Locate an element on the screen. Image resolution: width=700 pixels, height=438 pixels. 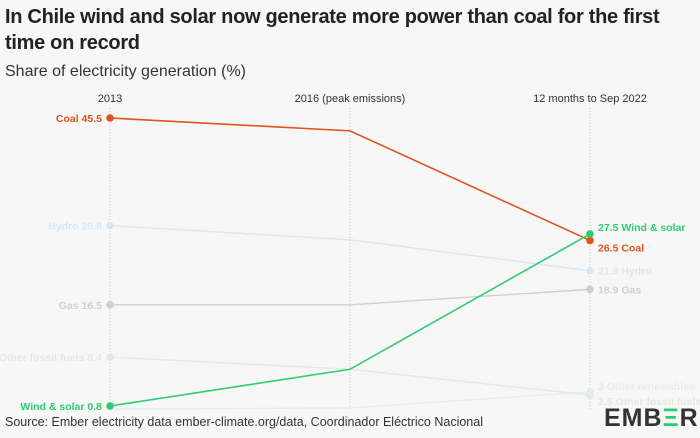
right-label: 21.8 Hydro is located at coordinates (625, 272).